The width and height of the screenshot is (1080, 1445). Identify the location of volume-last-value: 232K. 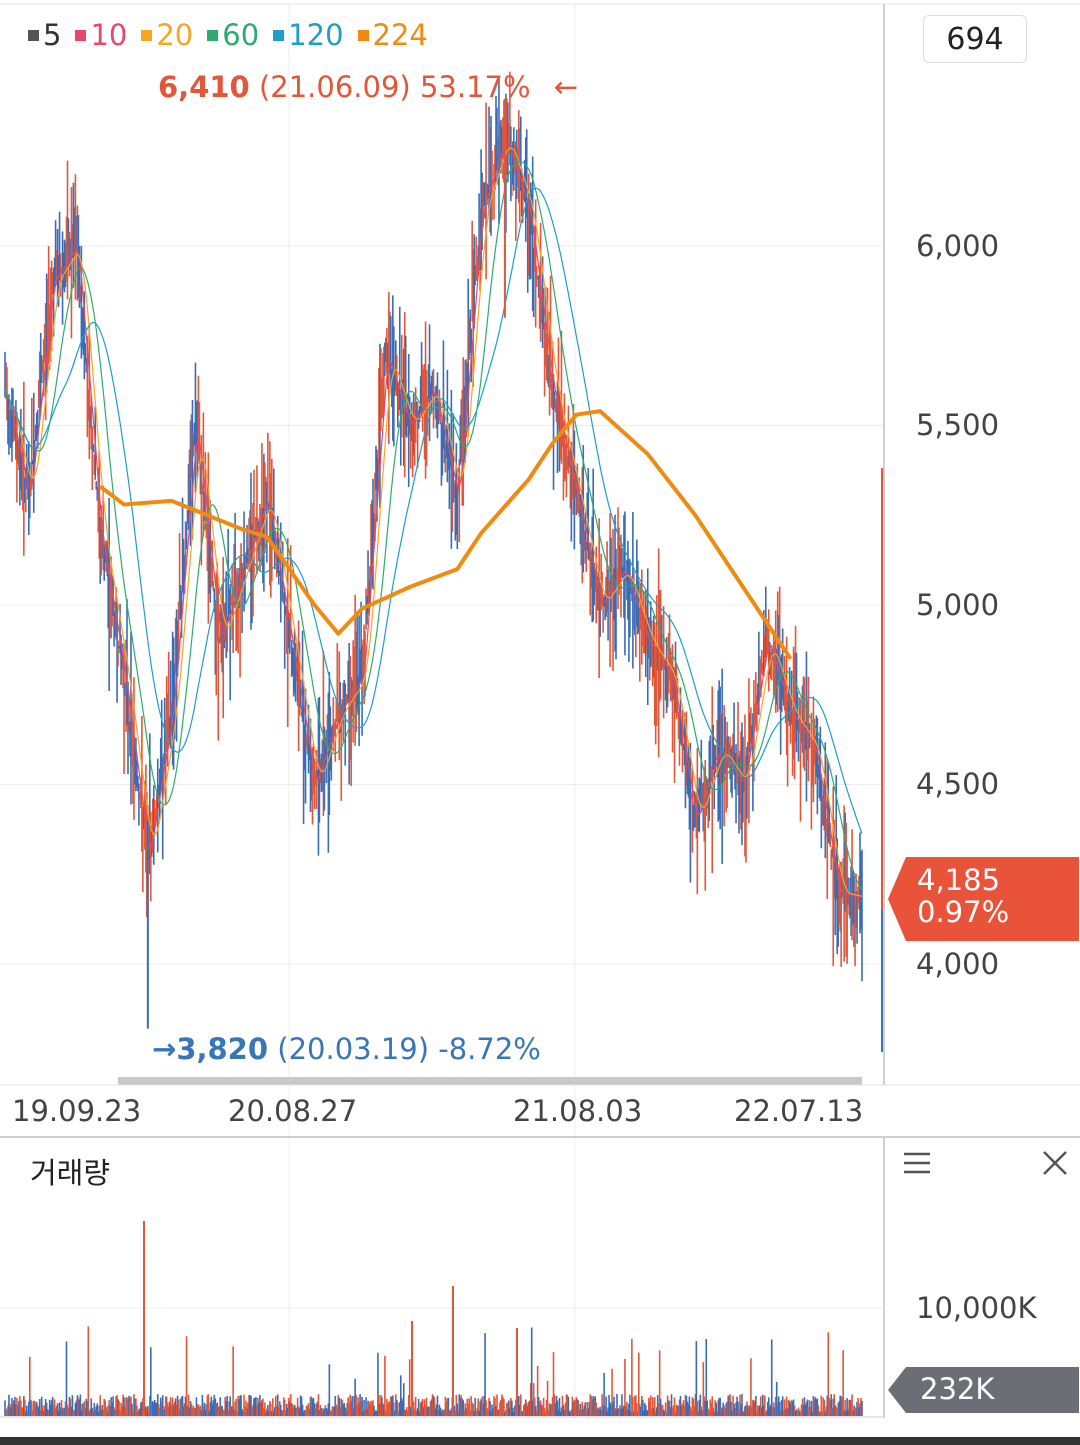
(957, 1389).